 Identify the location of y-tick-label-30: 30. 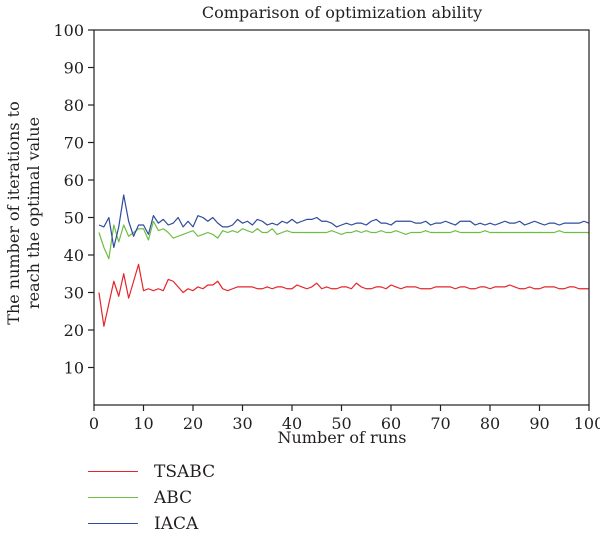
(74, 293).